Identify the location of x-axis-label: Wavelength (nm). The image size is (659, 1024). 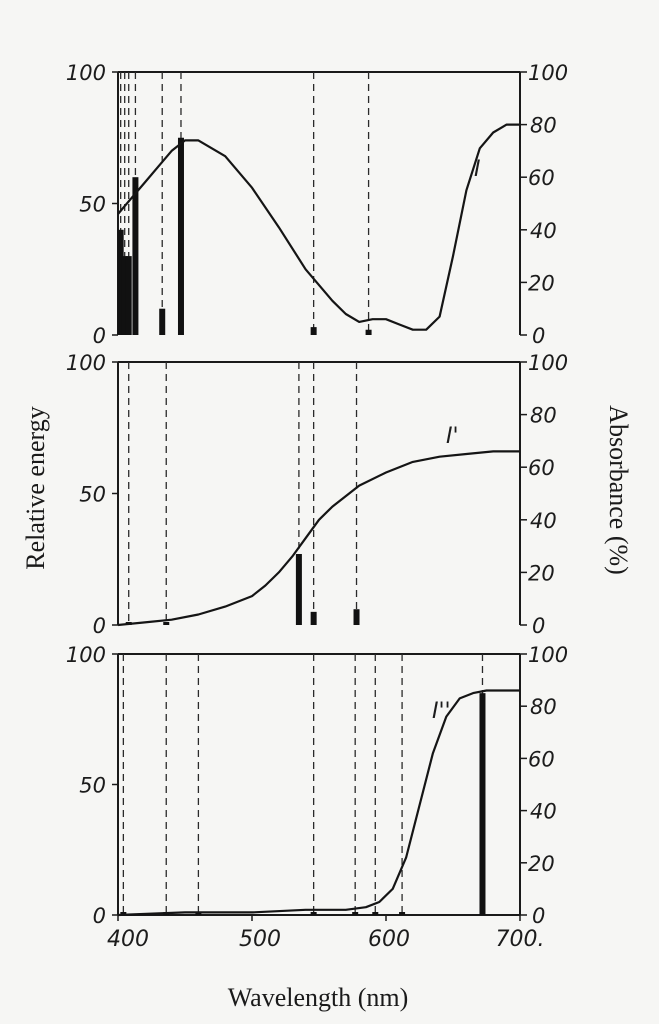
(318, 997).